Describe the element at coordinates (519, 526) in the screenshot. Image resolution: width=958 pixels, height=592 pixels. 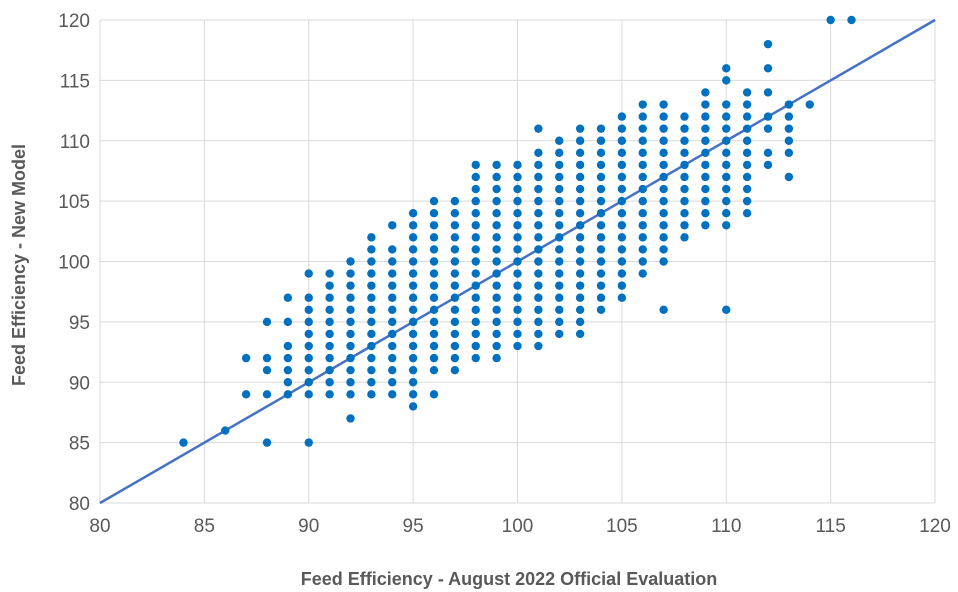
I see `x-axis-ticks: 80 85 90 95 100 105 110 115 120` at that location.